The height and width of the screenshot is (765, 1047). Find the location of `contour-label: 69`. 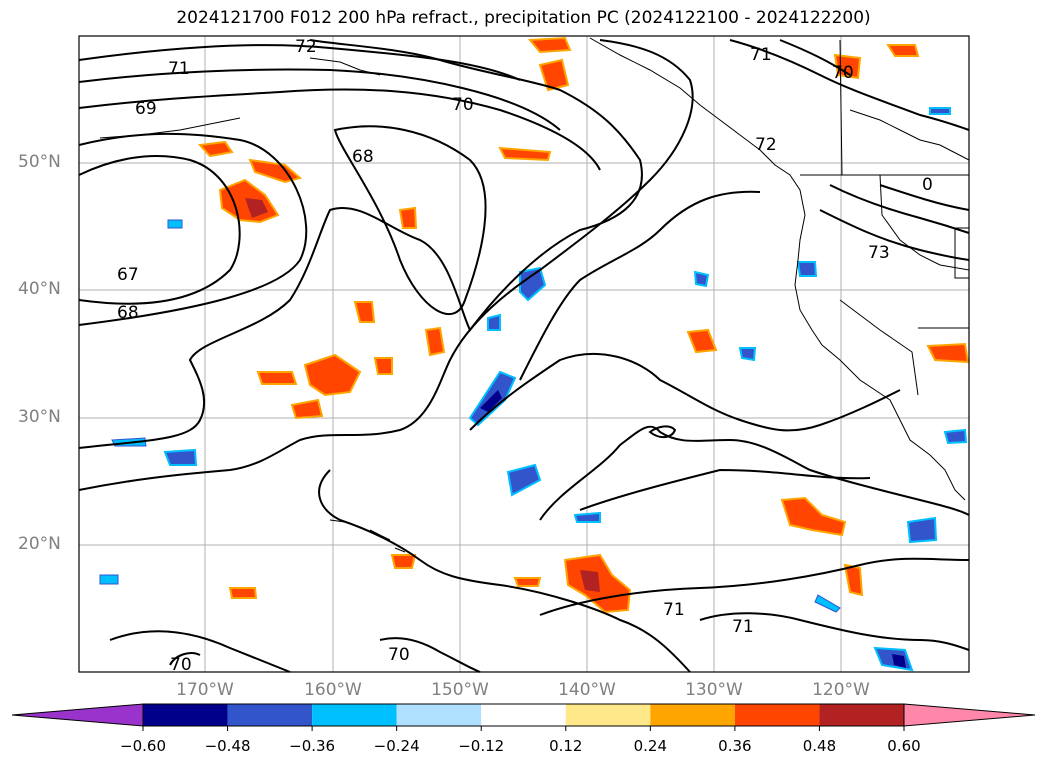

contour-label: 69 is located at coordinates (146, 109).